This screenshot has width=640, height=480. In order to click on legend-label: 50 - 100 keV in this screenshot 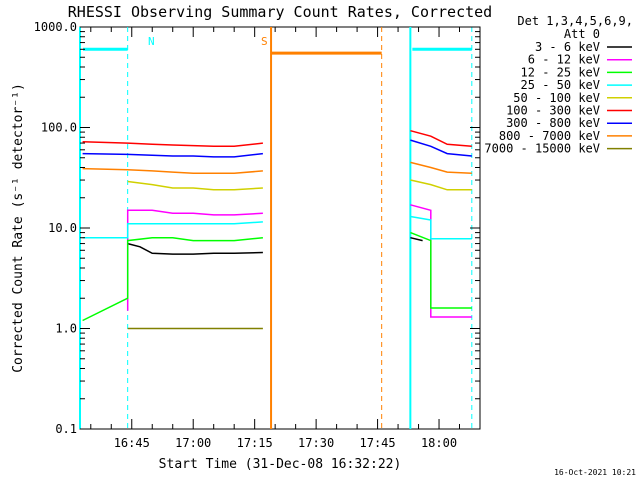, I will do `click(556, 98)`.